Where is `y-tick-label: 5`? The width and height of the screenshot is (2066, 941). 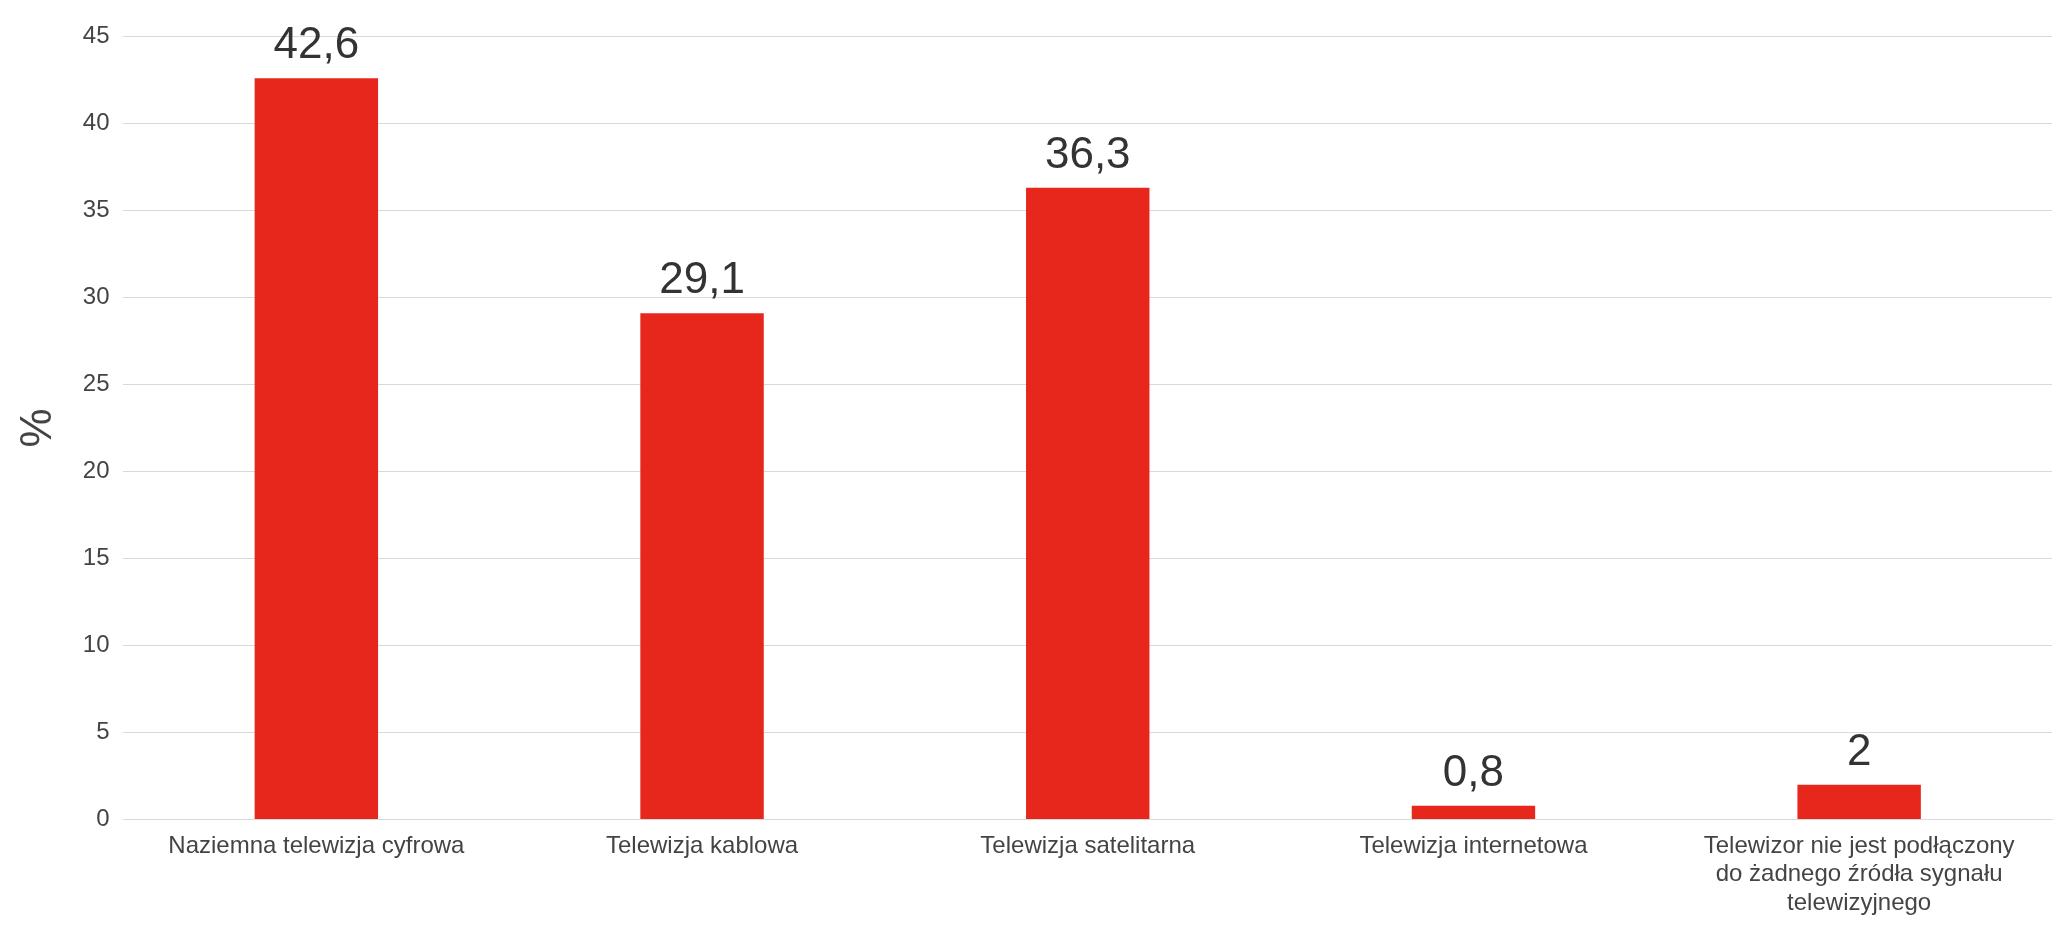
y-tick-label: 5 is located at coordinates (103, 731).